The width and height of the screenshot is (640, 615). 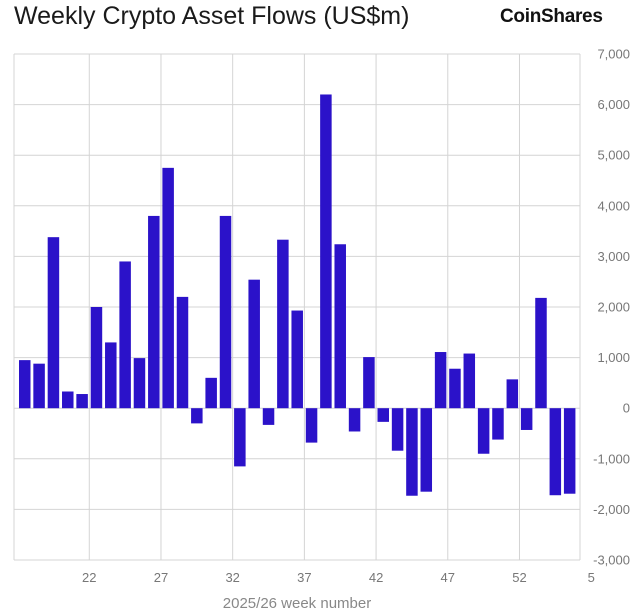 I want to click on y-tick-label: 1,000, so click(x=613, y=357).